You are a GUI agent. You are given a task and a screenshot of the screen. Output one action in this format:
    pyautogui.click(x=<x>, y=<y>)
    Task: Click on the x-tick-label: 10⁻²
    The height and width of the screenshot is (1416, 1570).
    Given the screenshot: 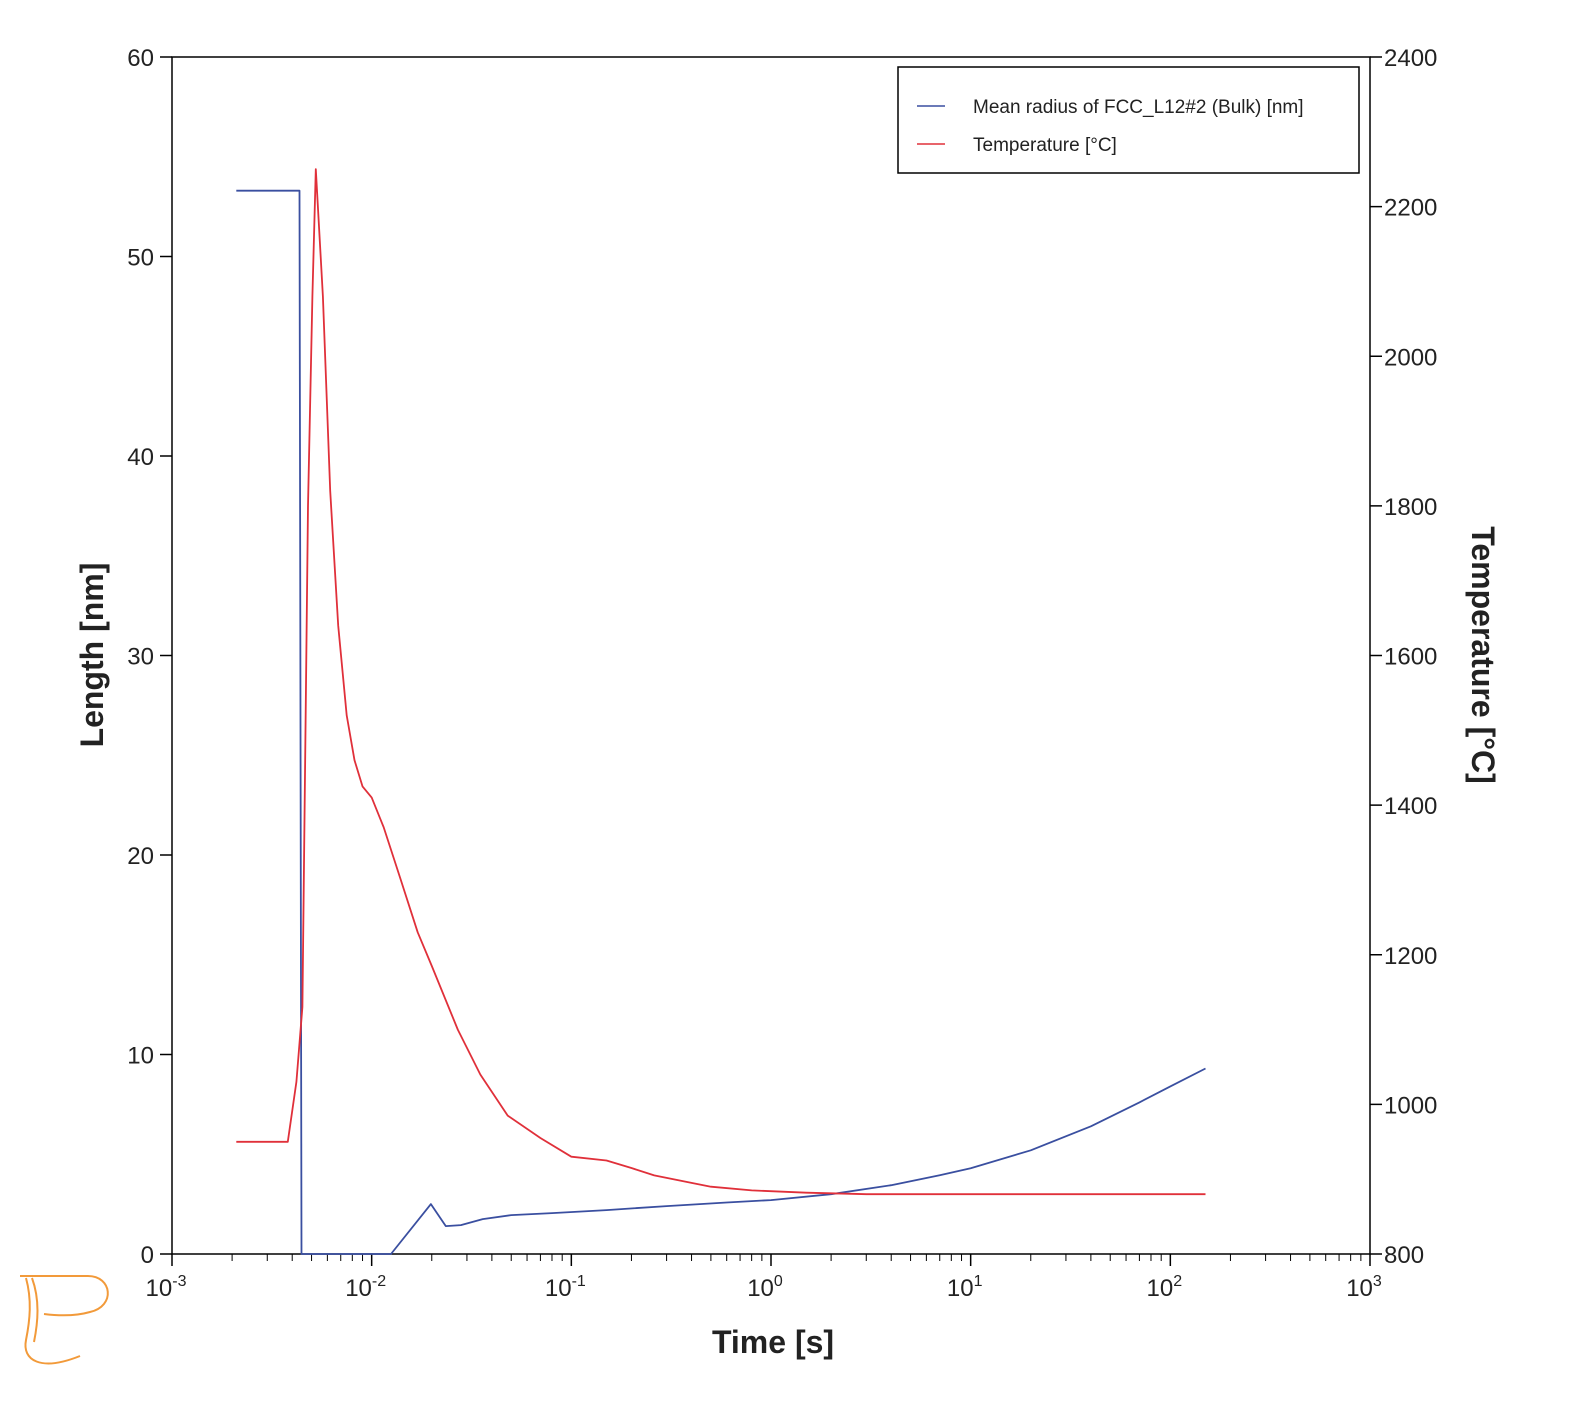 What is the action you would take?
    pyautogui.click(x=365, y=1287)
    